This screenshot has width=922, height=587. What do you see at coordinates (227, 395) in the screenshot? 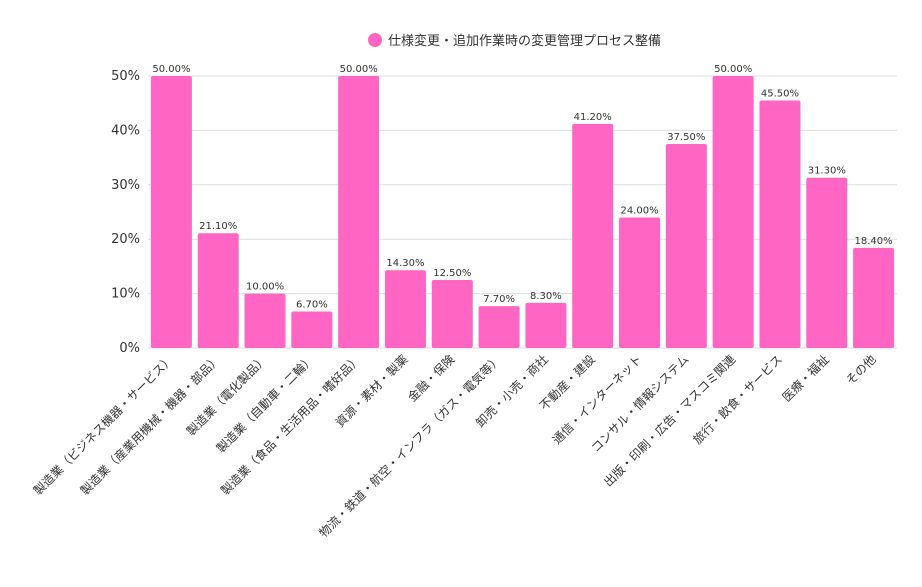
I see `x-tick-label: 製造業（電化製品）` at bounding box center [227, 395].